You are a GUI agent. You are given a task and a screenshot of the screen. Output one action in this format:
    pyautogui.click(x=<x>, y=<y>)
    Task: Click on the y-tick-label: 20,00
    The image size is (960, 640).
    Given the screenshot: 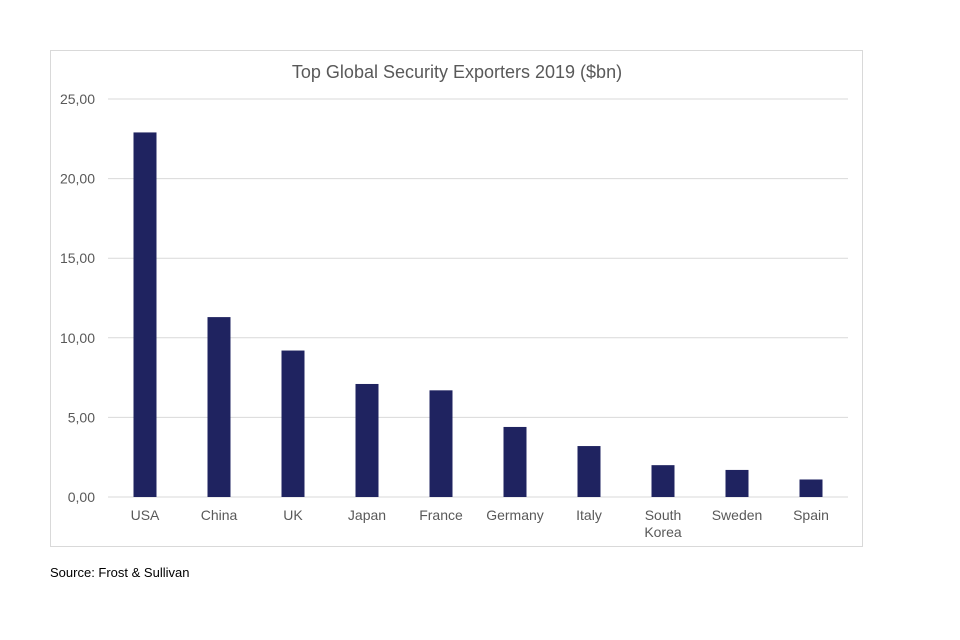 What is the action you would take?
    pyautogui.click(x=77, y=179)
    